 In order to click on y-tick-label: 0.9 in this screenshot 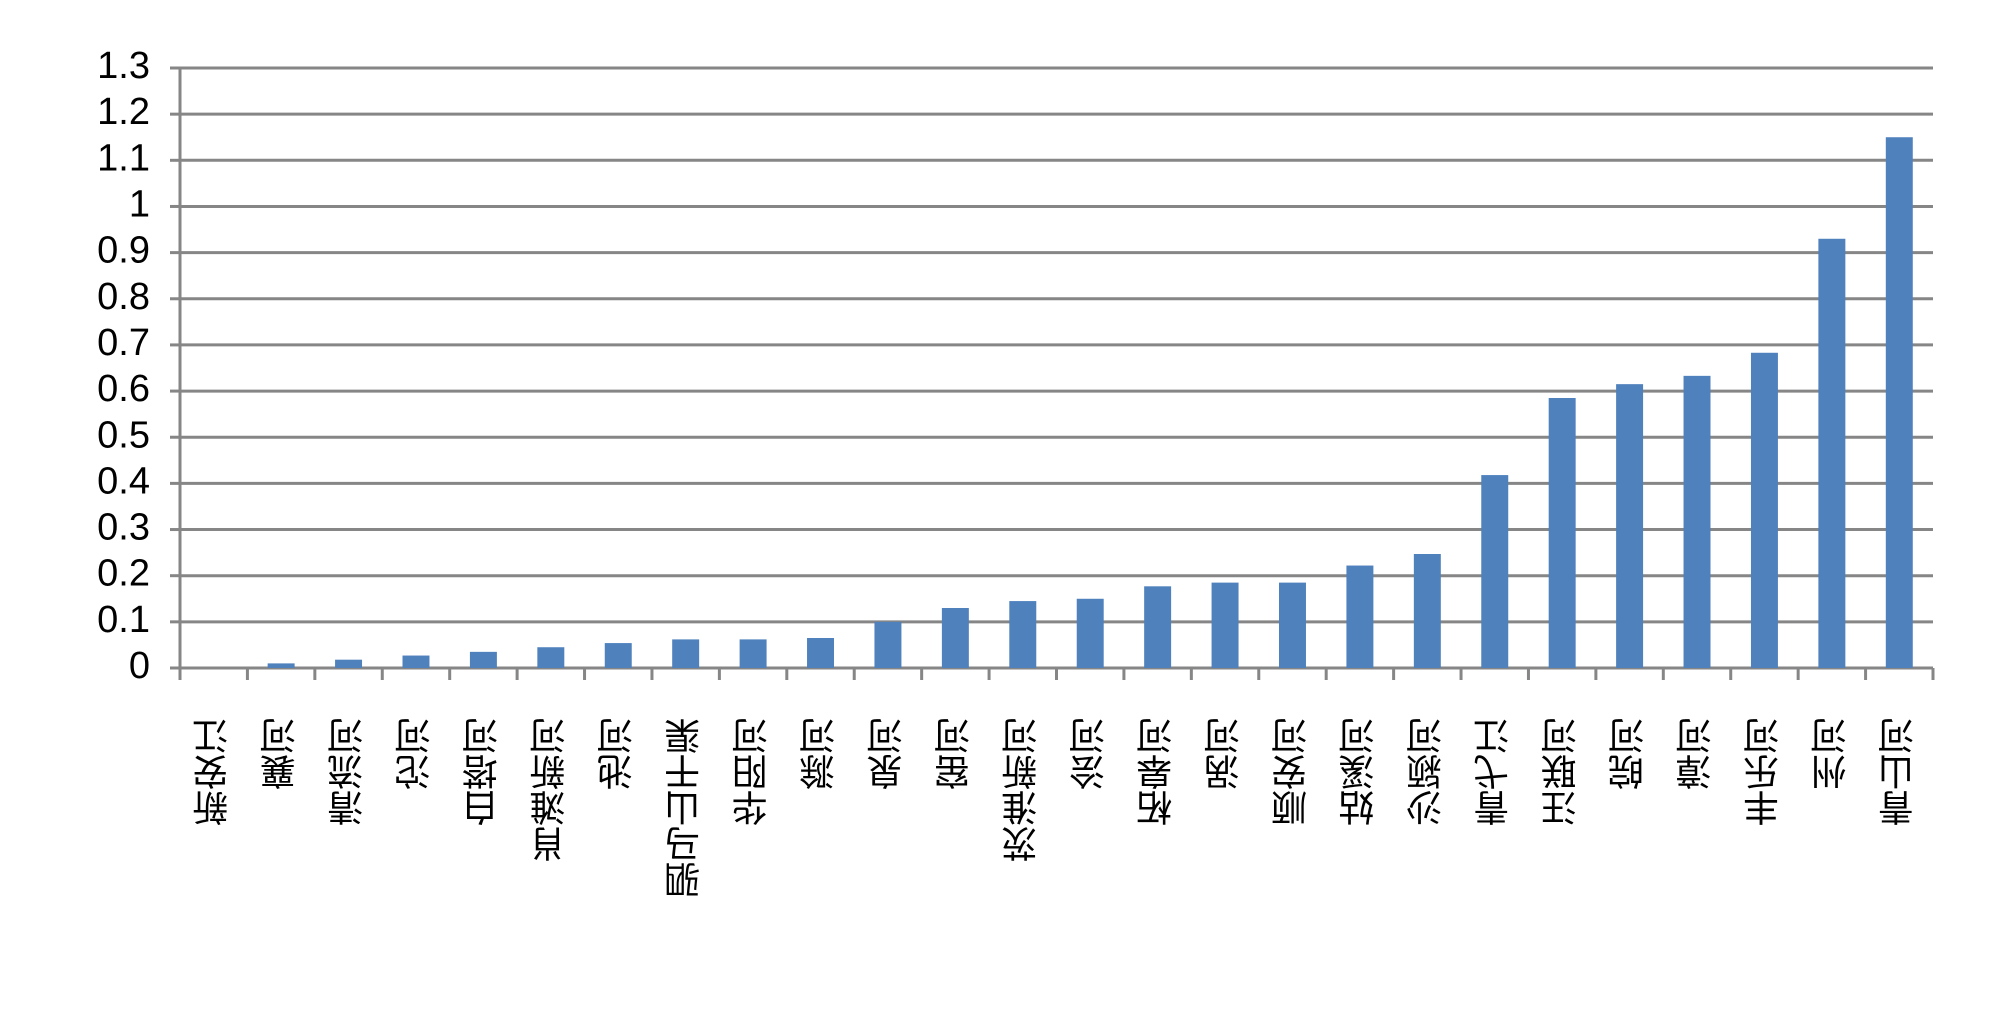, I will do `click(123, 251)`.